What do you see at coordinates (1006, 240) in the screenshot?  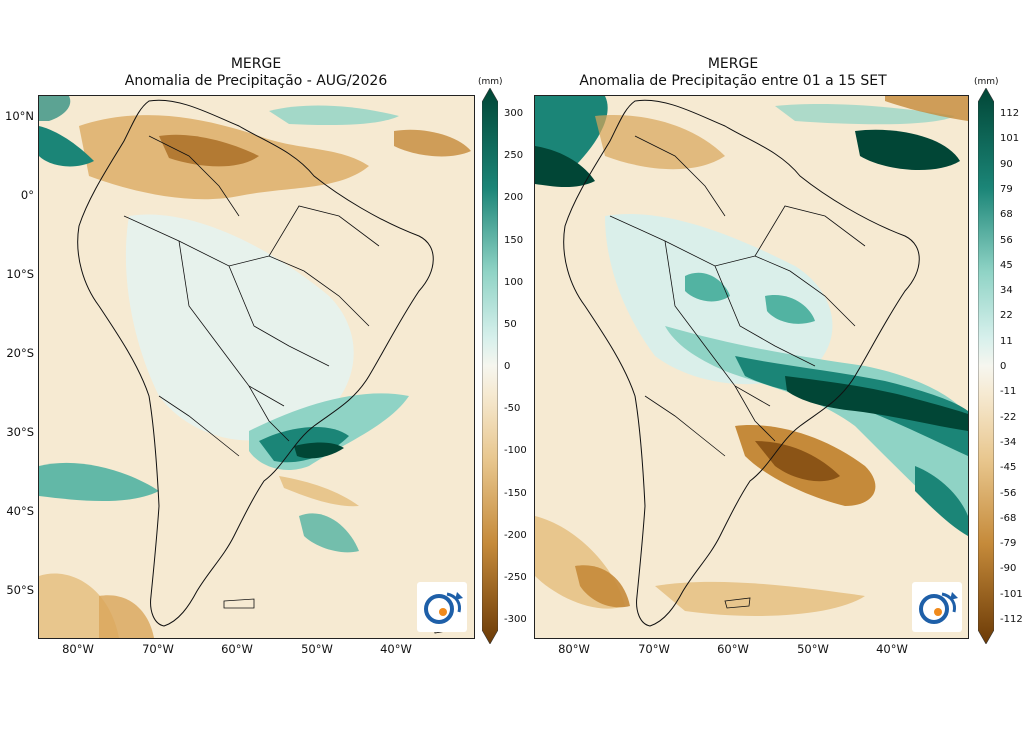 I see `colorbar-tick-label: 56` at bounding box center [1006, 240].